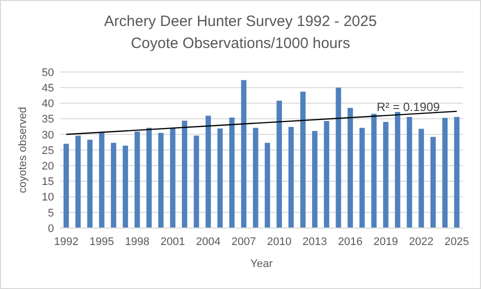 Image resolution: width=481 pixels, height=289 pixels. I want to click on x-tick-label: 2001, so click(172, 242).